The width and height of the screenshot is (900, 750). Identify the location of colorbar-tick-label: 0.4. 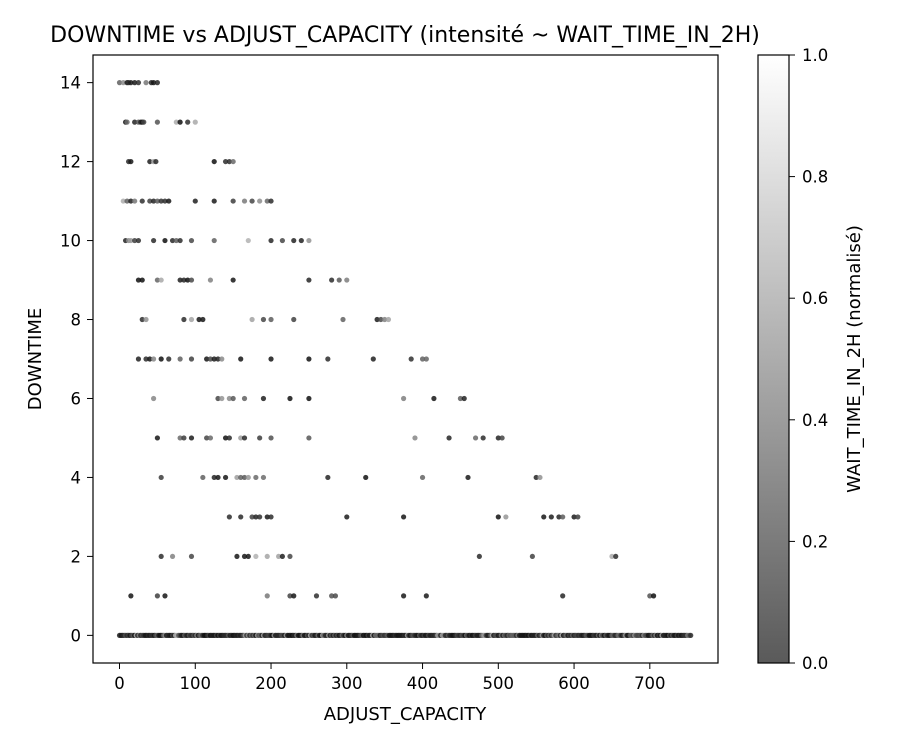
(815, 420).